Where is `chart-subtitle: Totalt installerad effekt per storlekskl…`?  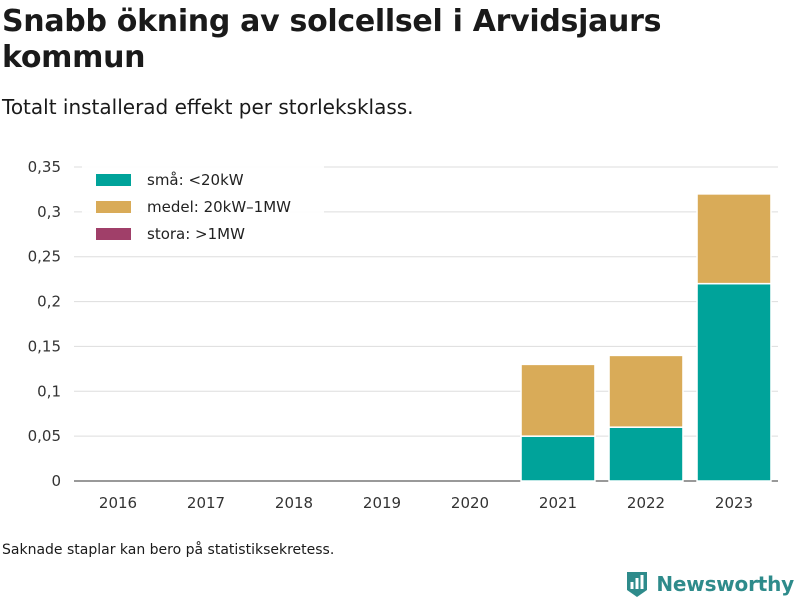 chart-subtitle: Totalt installerad effekt per storlekskl… is located at coordinates (208, 107).